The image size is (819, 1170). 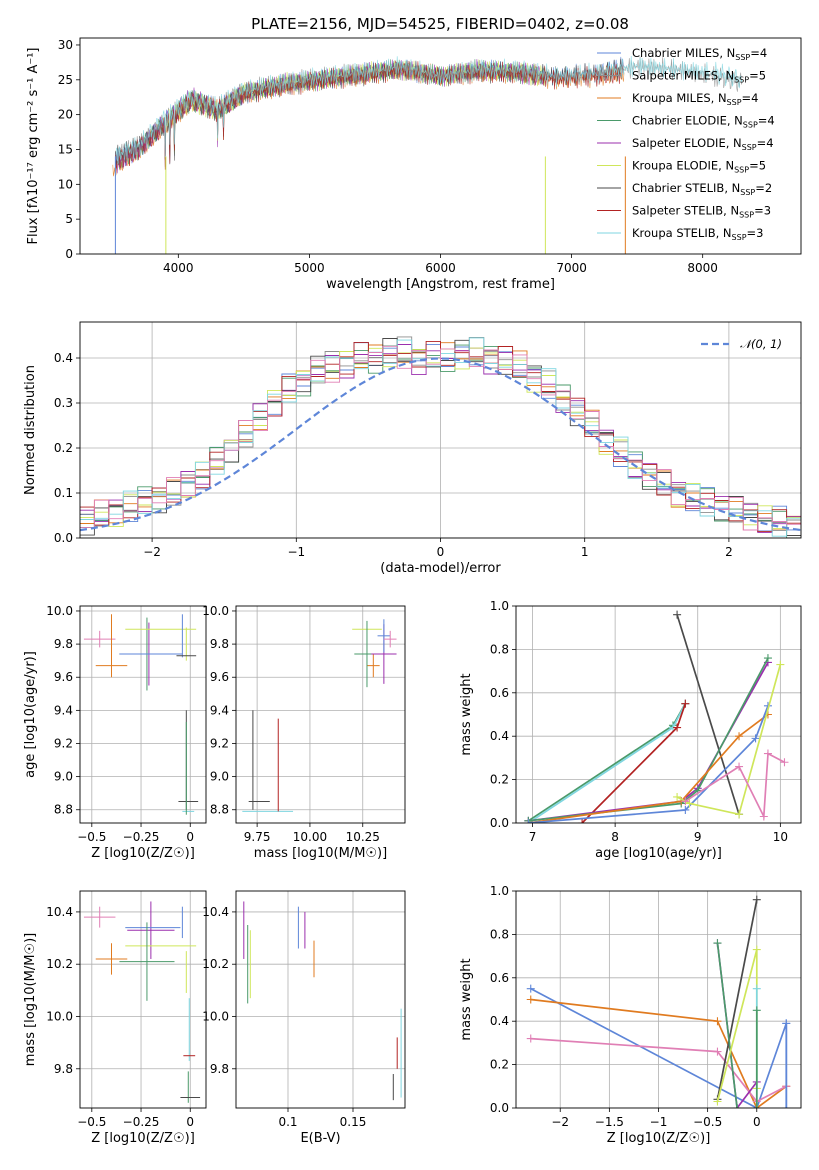 What do you see at coordinates (219, 810) in the screenshot?
I see `age-vs-mass-ytick-label: 8.8` at bounding box center [219, 810].